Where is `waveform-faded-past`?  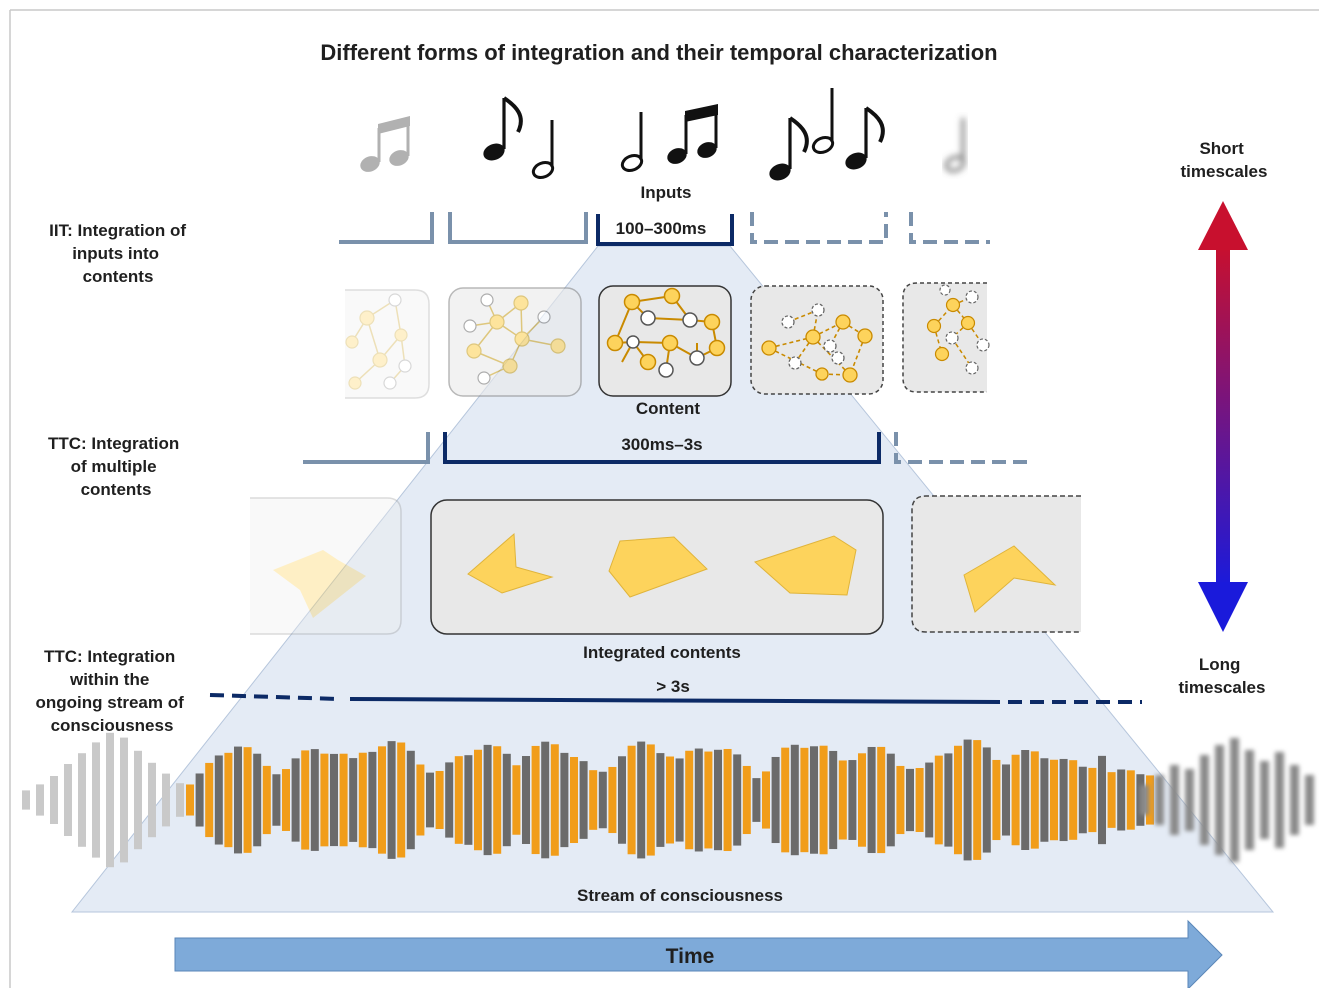
waveform-faded-past is located at coordinates (103, 800).